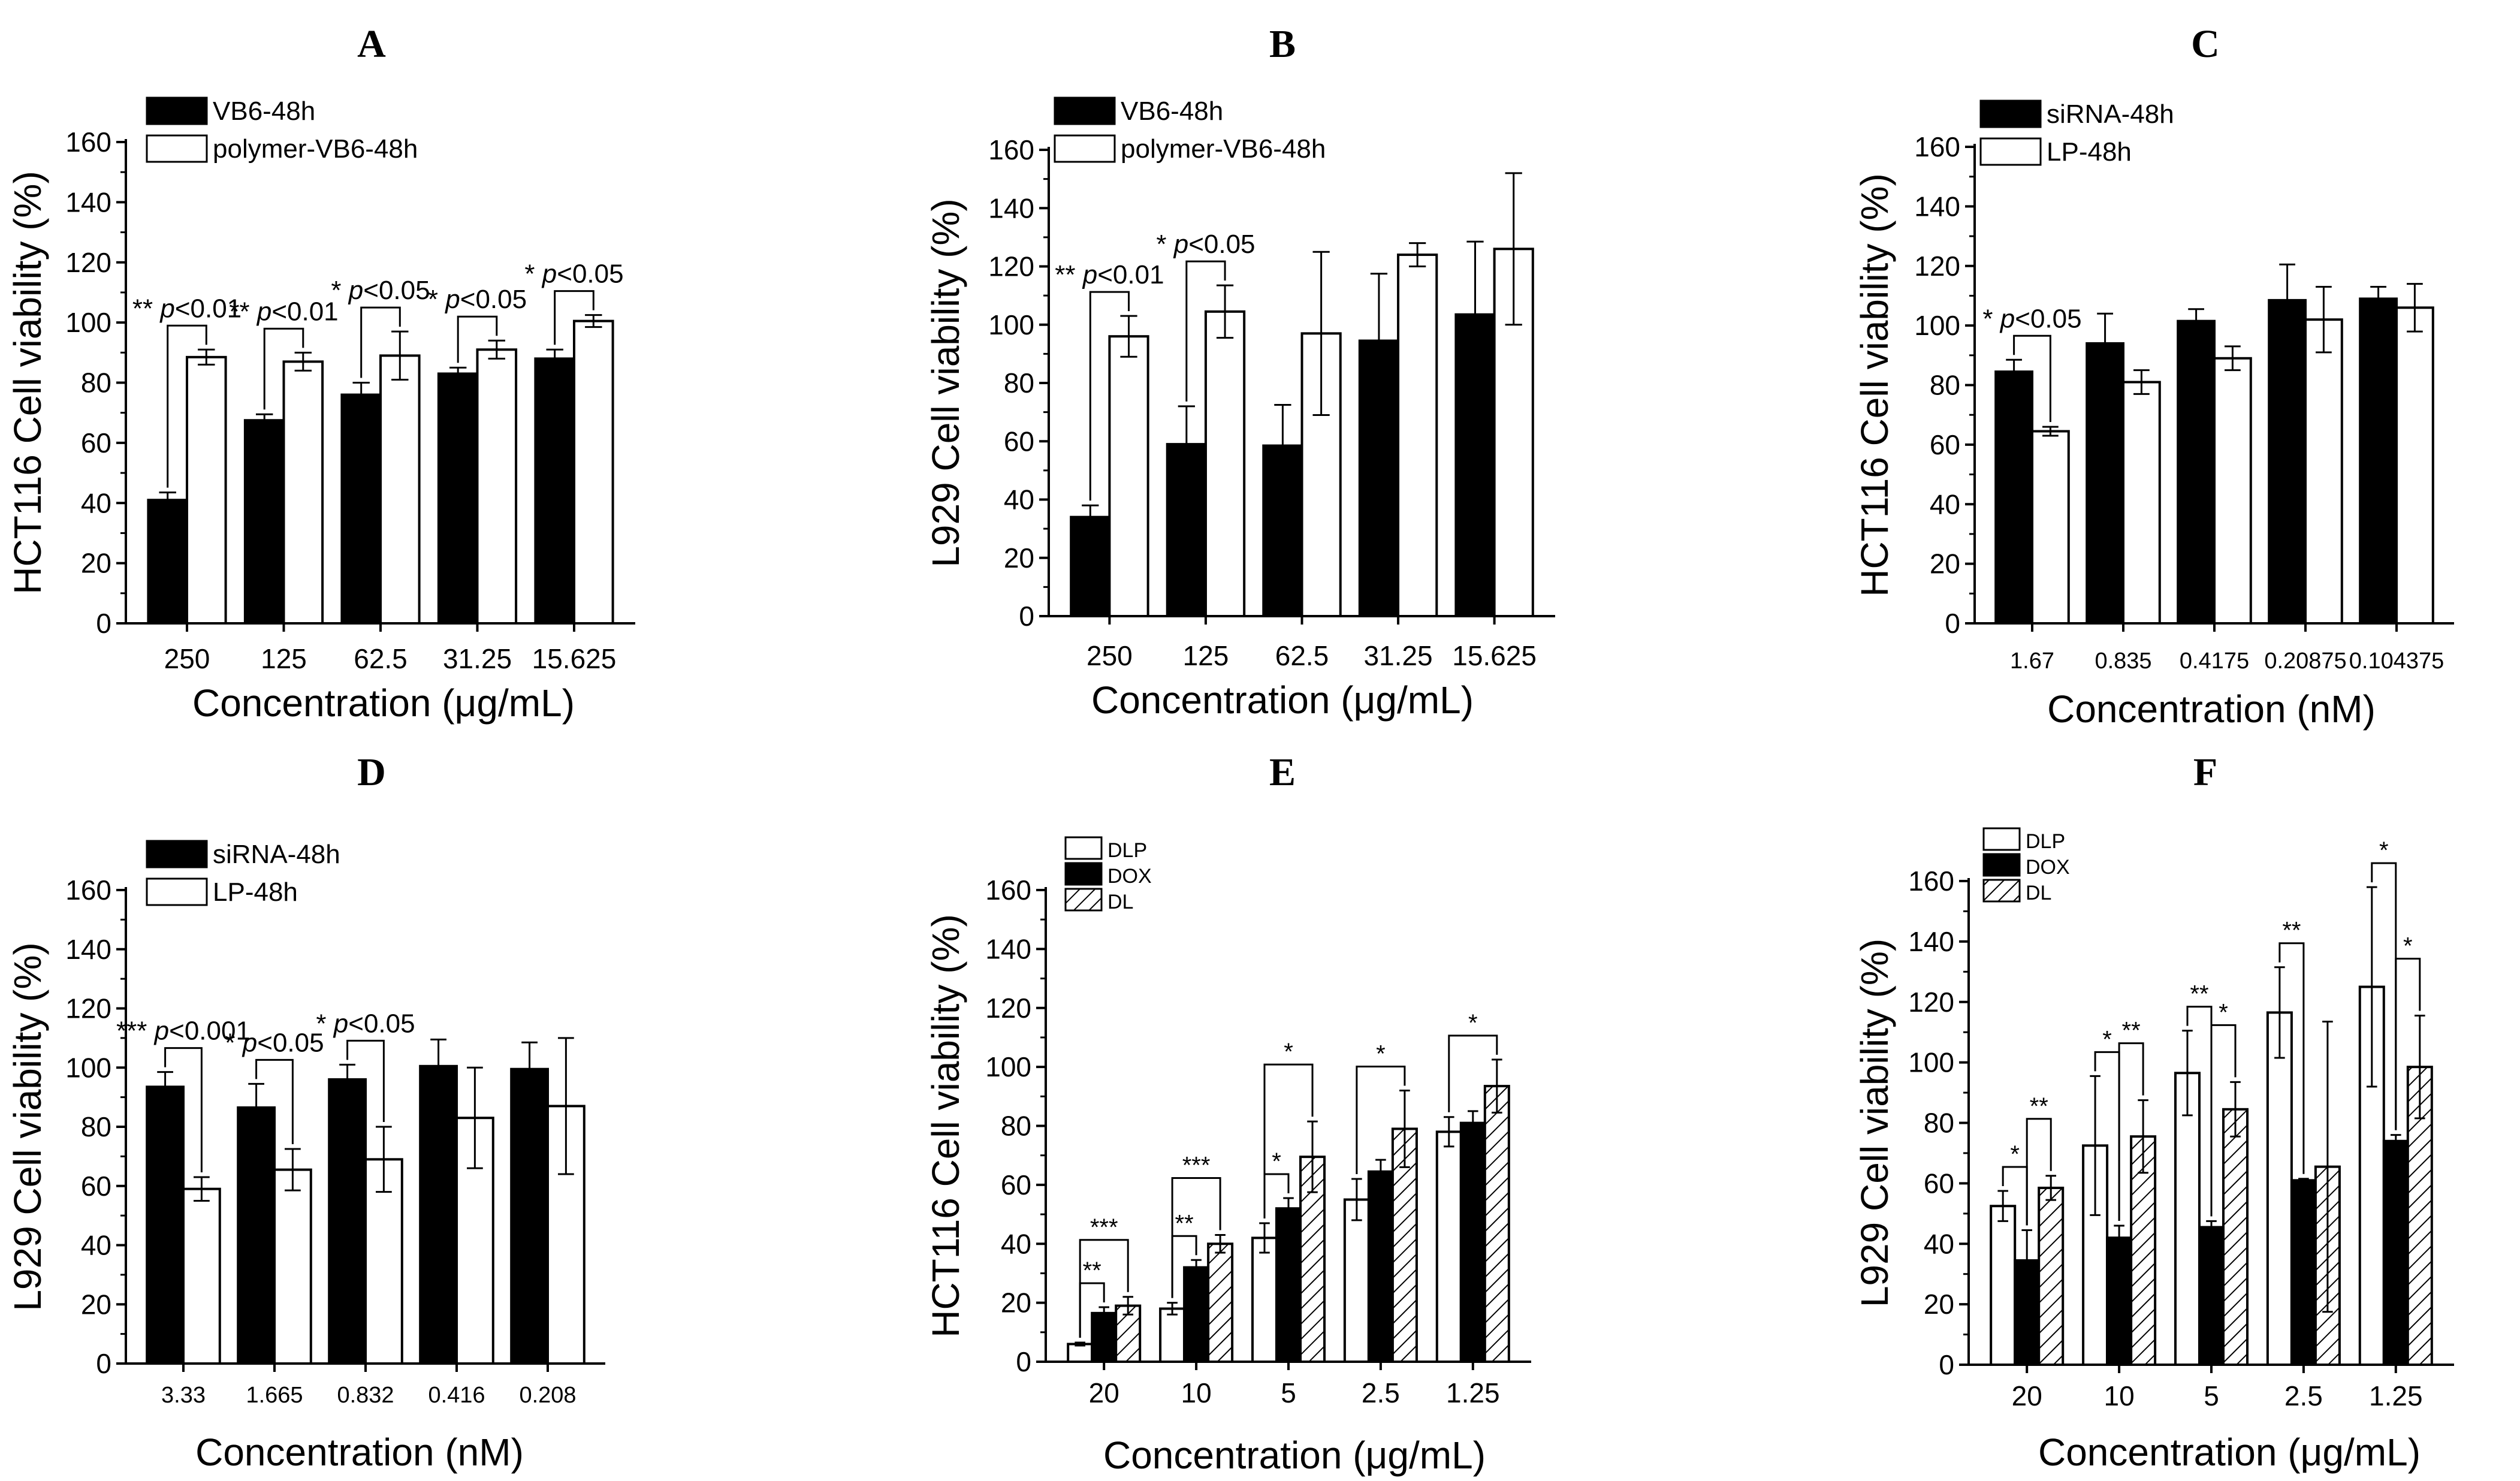 The image size is (2520, 1481). Describe the element at coordinates (283, 311) in the screenshot. I see `significance-label: ** p<0.01` at that location.